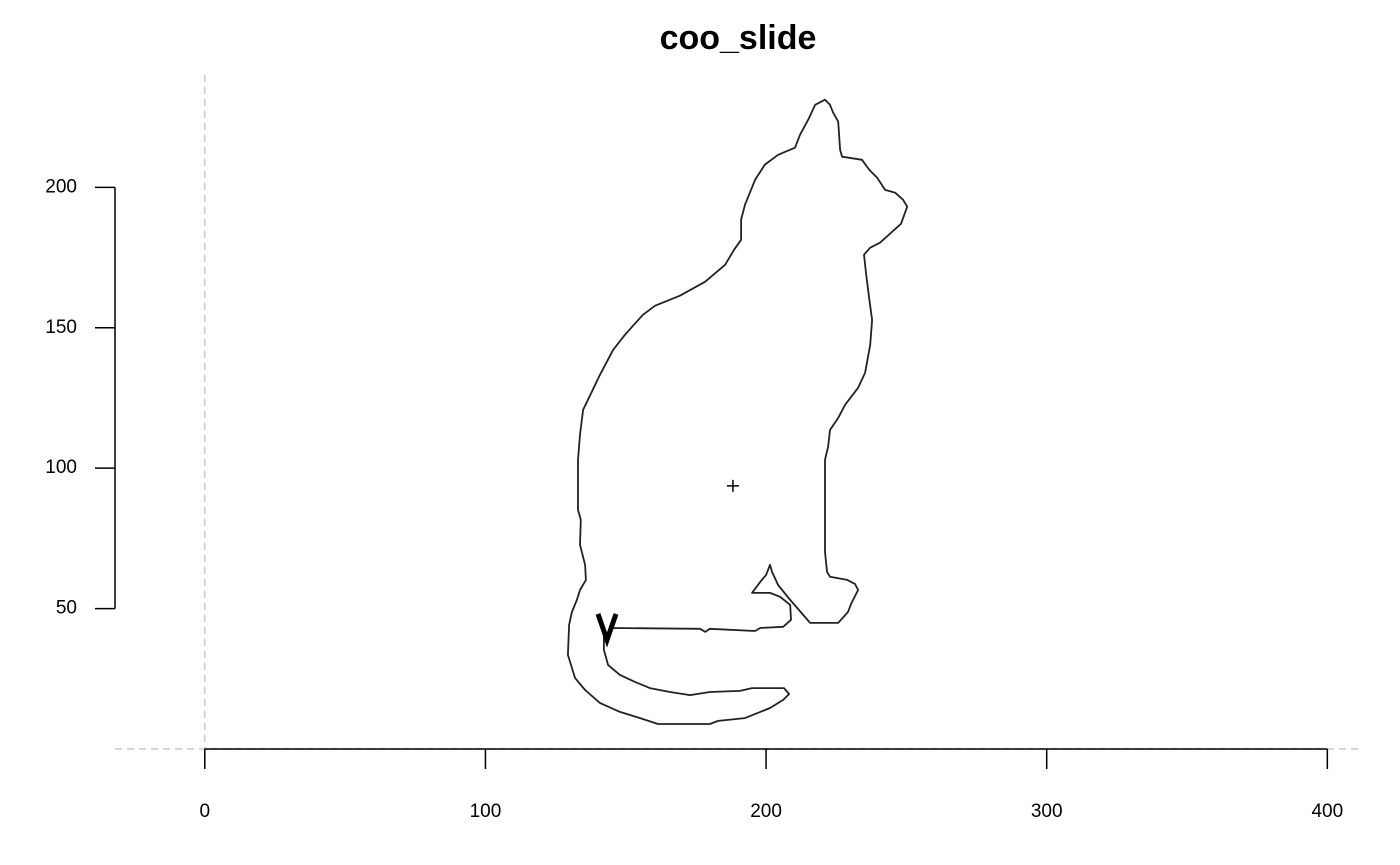  What do you see at coordinates (61, 467) in the screenshot?
I see `y-tick-label: 100` at bounding box center [61, 467].